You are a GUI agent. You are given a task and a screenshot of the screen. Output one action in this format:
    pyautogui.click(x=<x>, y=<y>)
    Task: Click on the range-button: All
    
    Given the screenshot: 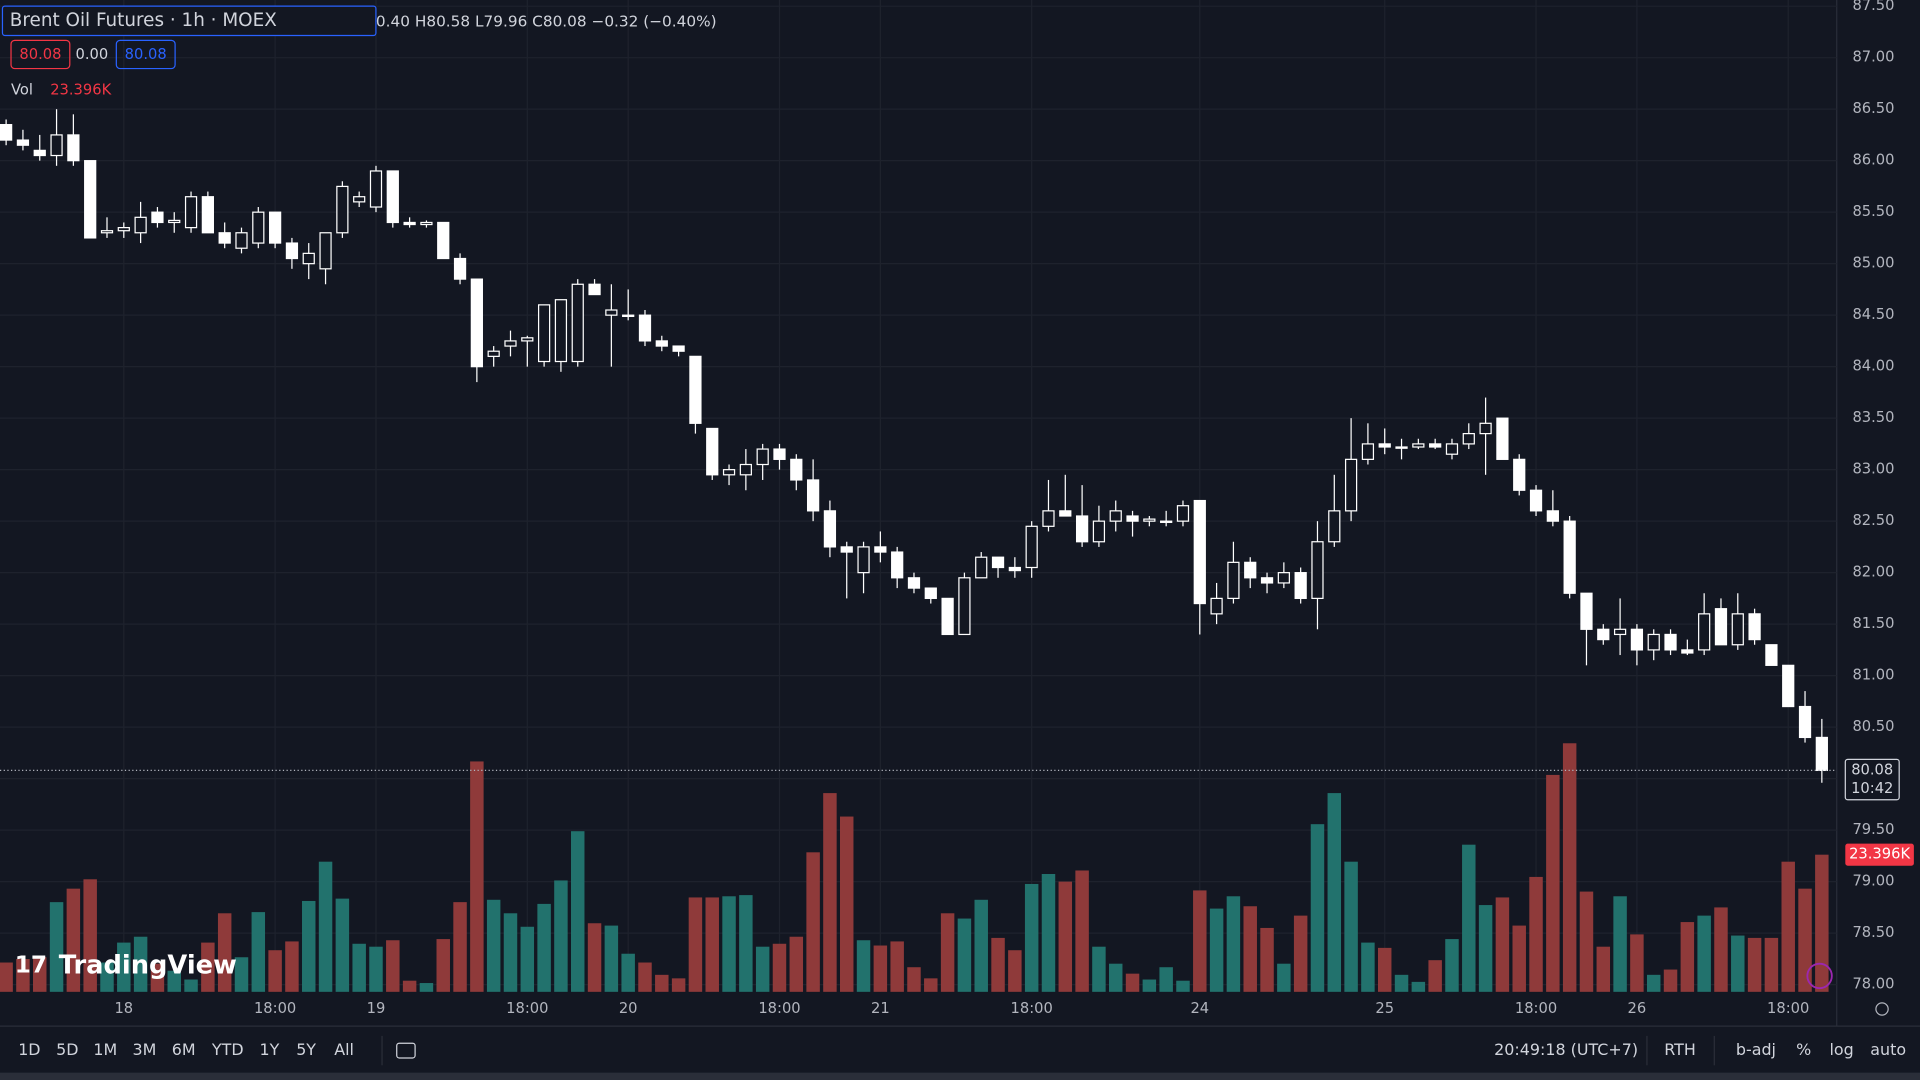 What is the action you would take?
    pyautogui.click(x=344, y=1049)
    